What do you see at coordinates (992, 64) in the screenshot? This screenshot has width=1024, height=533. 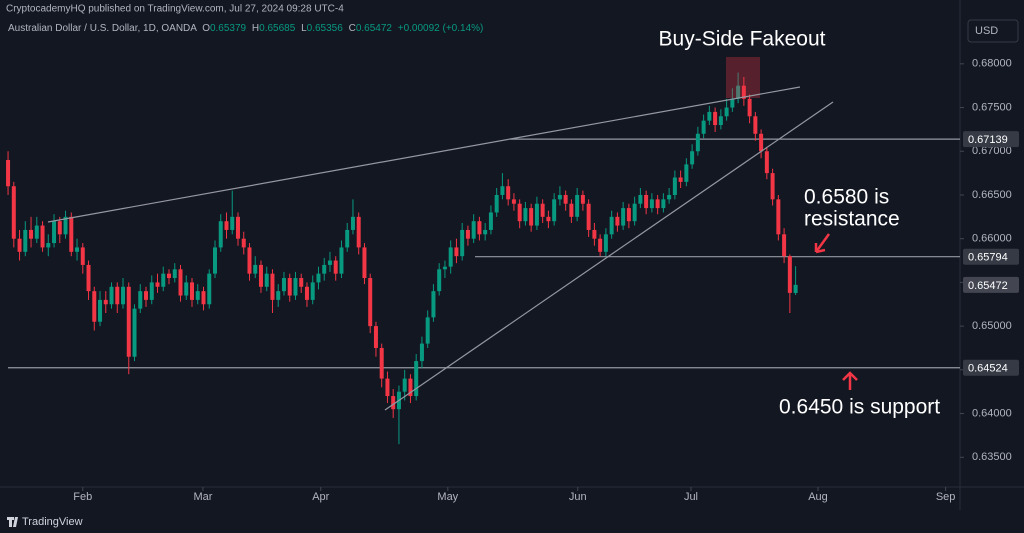 I see `y-tick-label: 0.68000` at bounding box center [992, 64].